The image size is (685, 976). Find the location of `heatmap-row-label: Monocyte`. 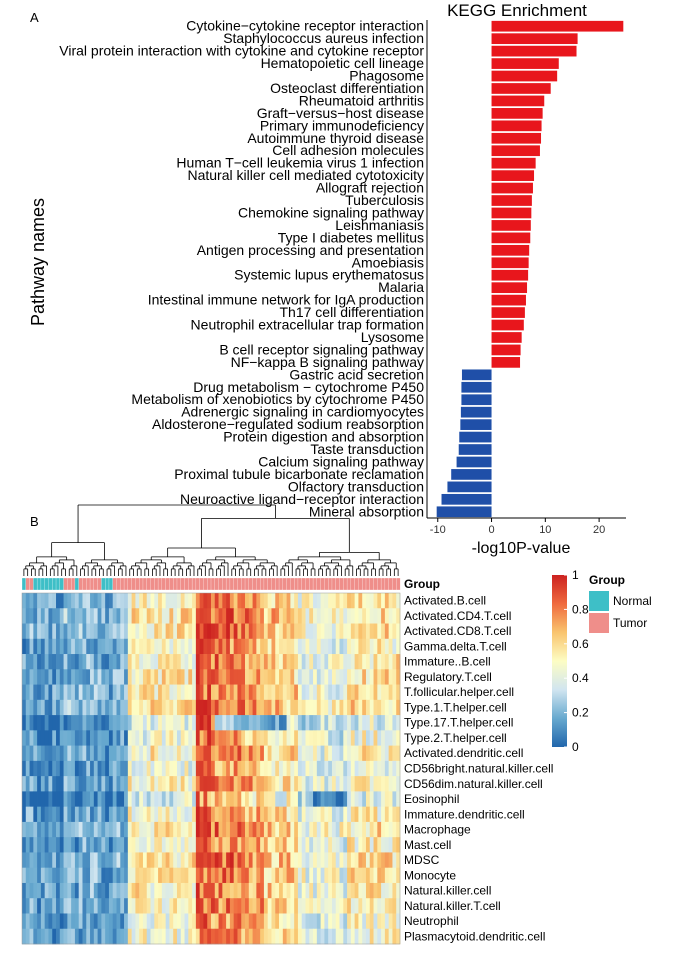

heatmap-row-label: Monocyte is located at coordinates (430, 875).